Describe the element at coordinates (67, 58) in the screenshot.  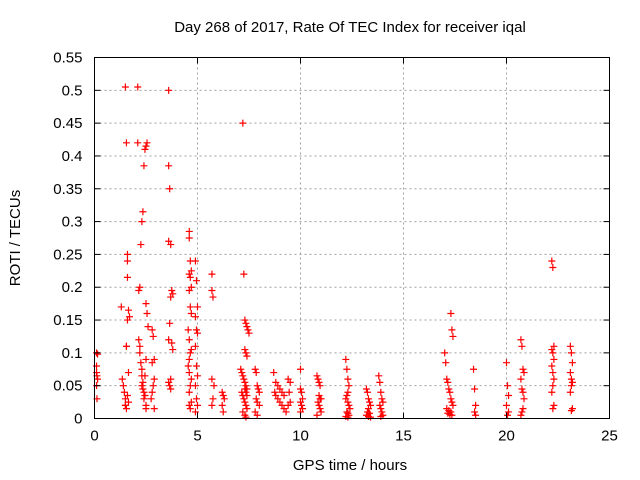
I see `y-tick-label: 0.55` at that location.